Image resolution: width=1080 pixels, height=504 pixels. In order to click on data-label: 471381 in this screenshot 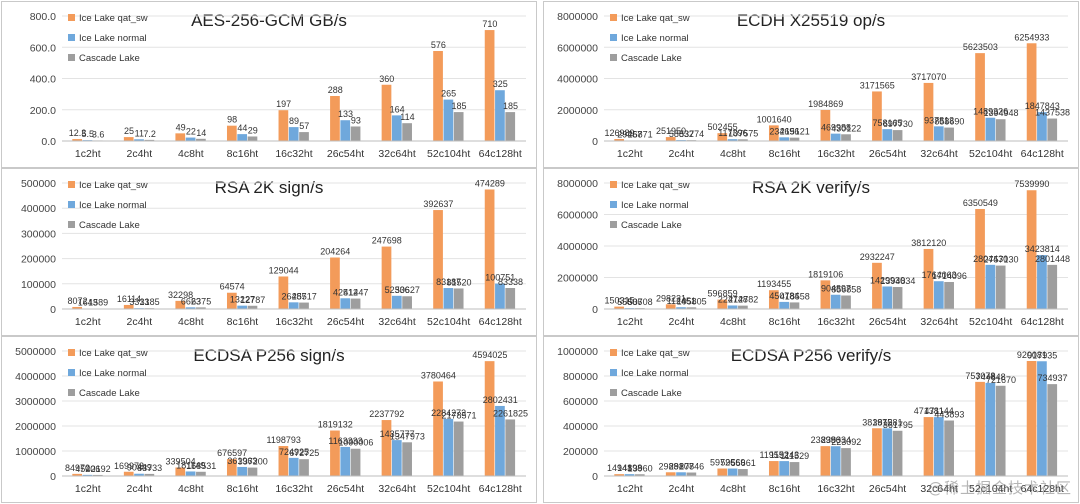, I will do `click(929, 411)`.